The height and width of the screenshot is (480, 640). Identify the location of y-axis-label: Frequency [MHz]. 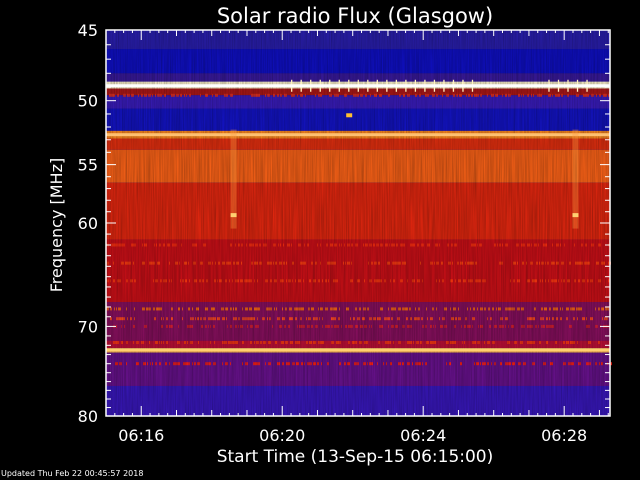
(56, 225).